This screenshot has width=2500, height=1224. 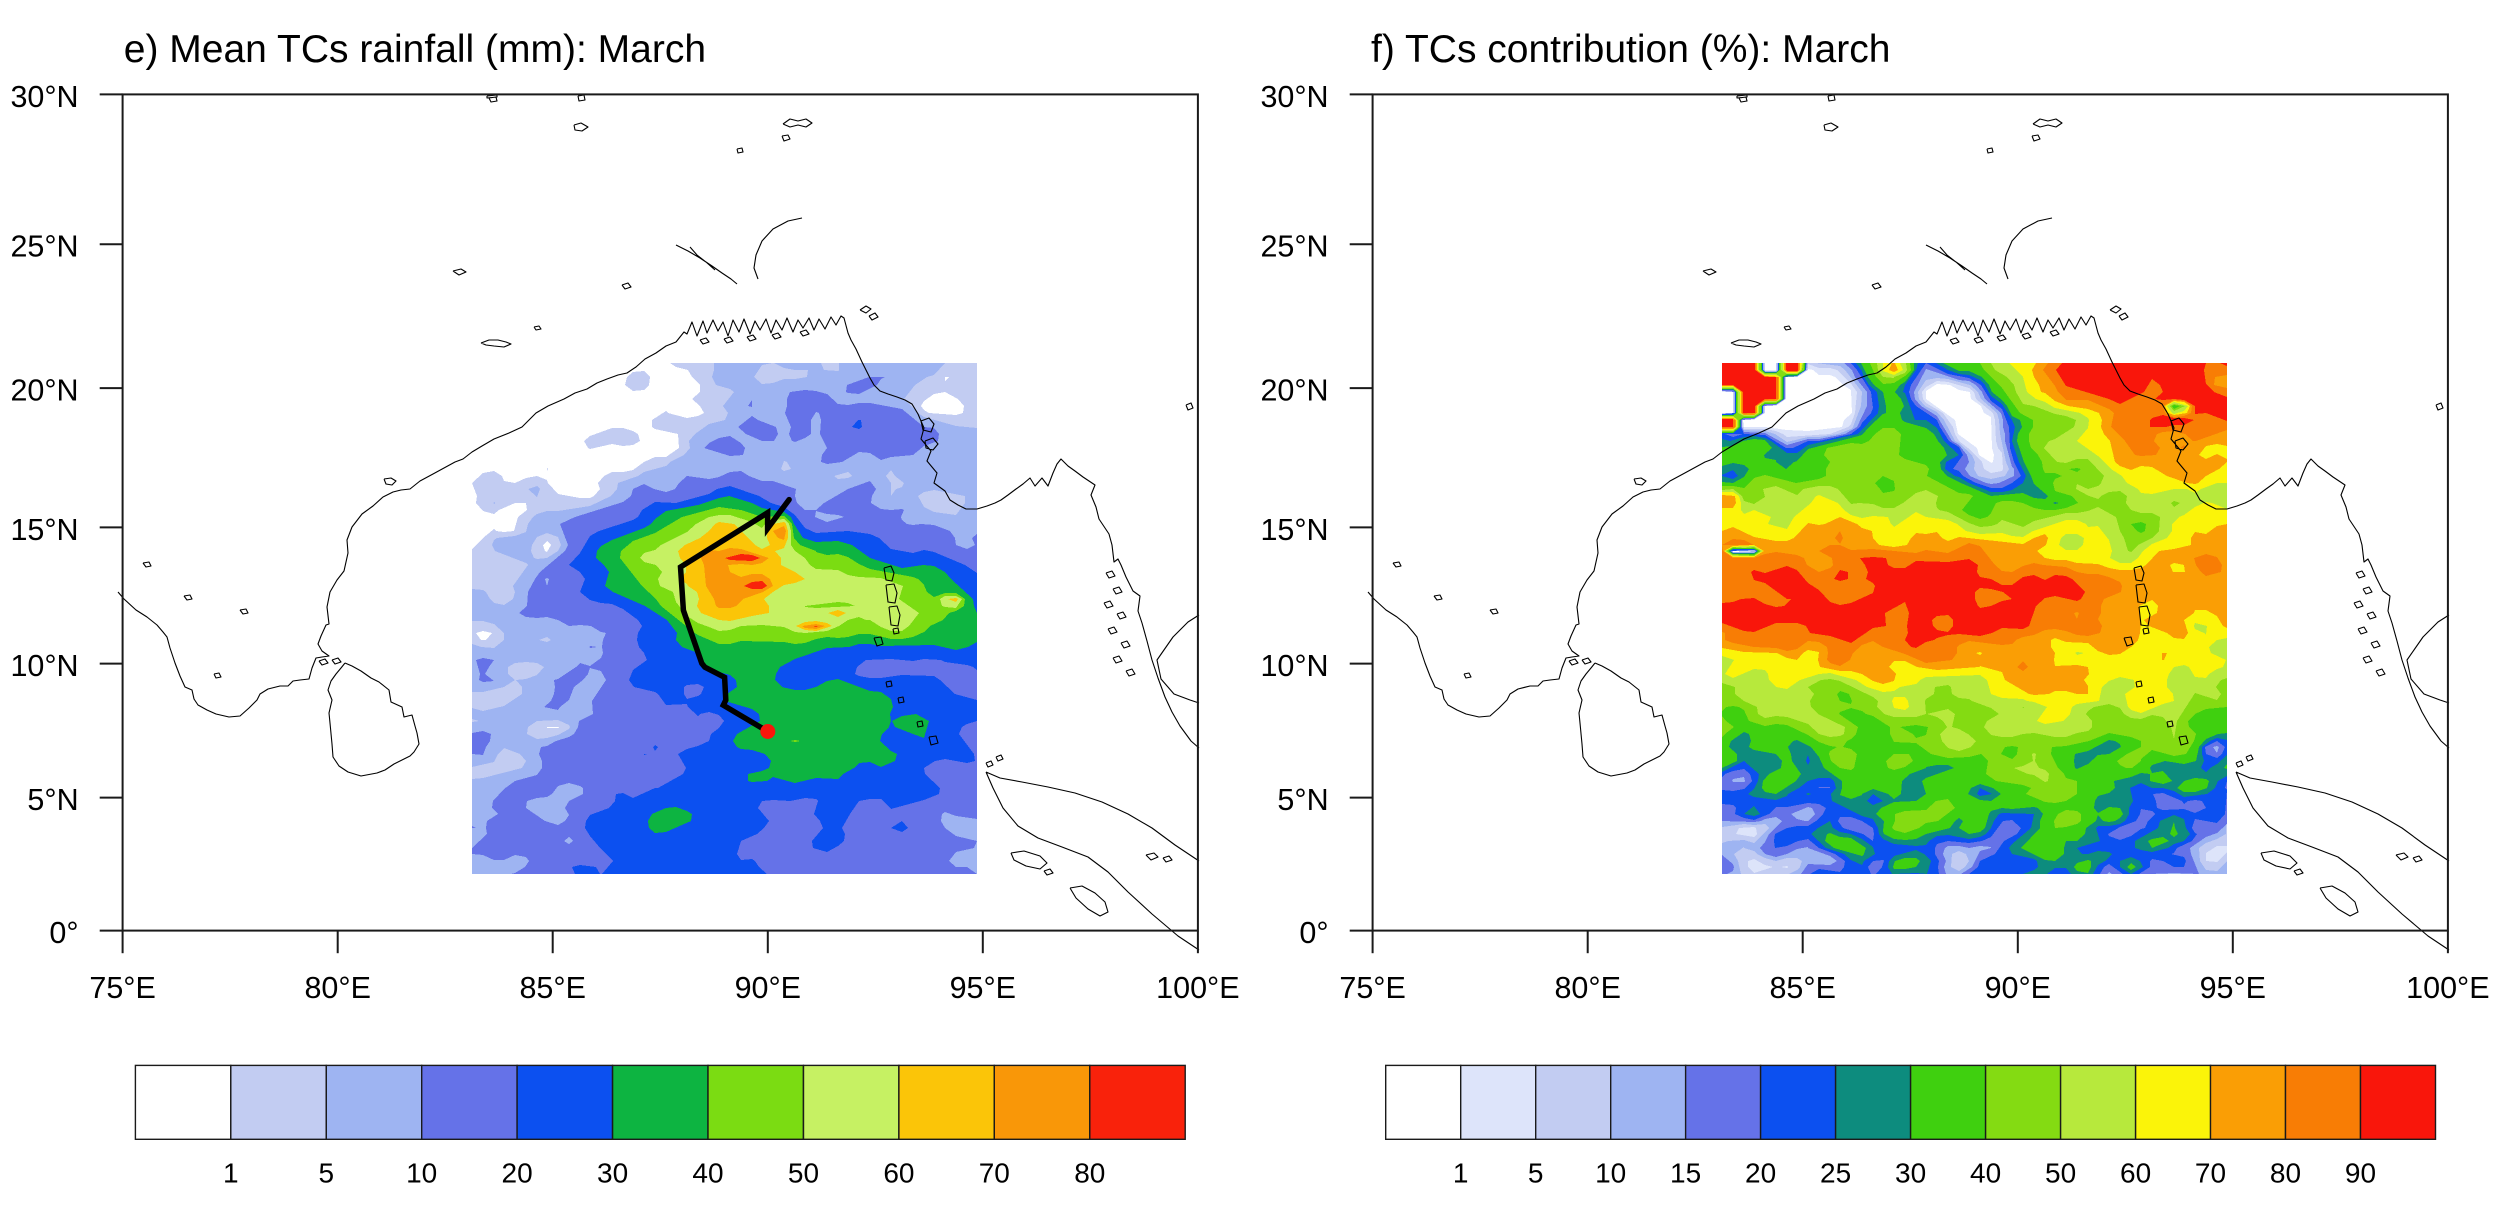 What do you see at coordinates (415, 49) in the screenshot?
I see `svg-text:e) Mean TCs rainfall (mm): Mar: e) Mean TCs rainfall (mm): March` at bounding box center [415, 49].